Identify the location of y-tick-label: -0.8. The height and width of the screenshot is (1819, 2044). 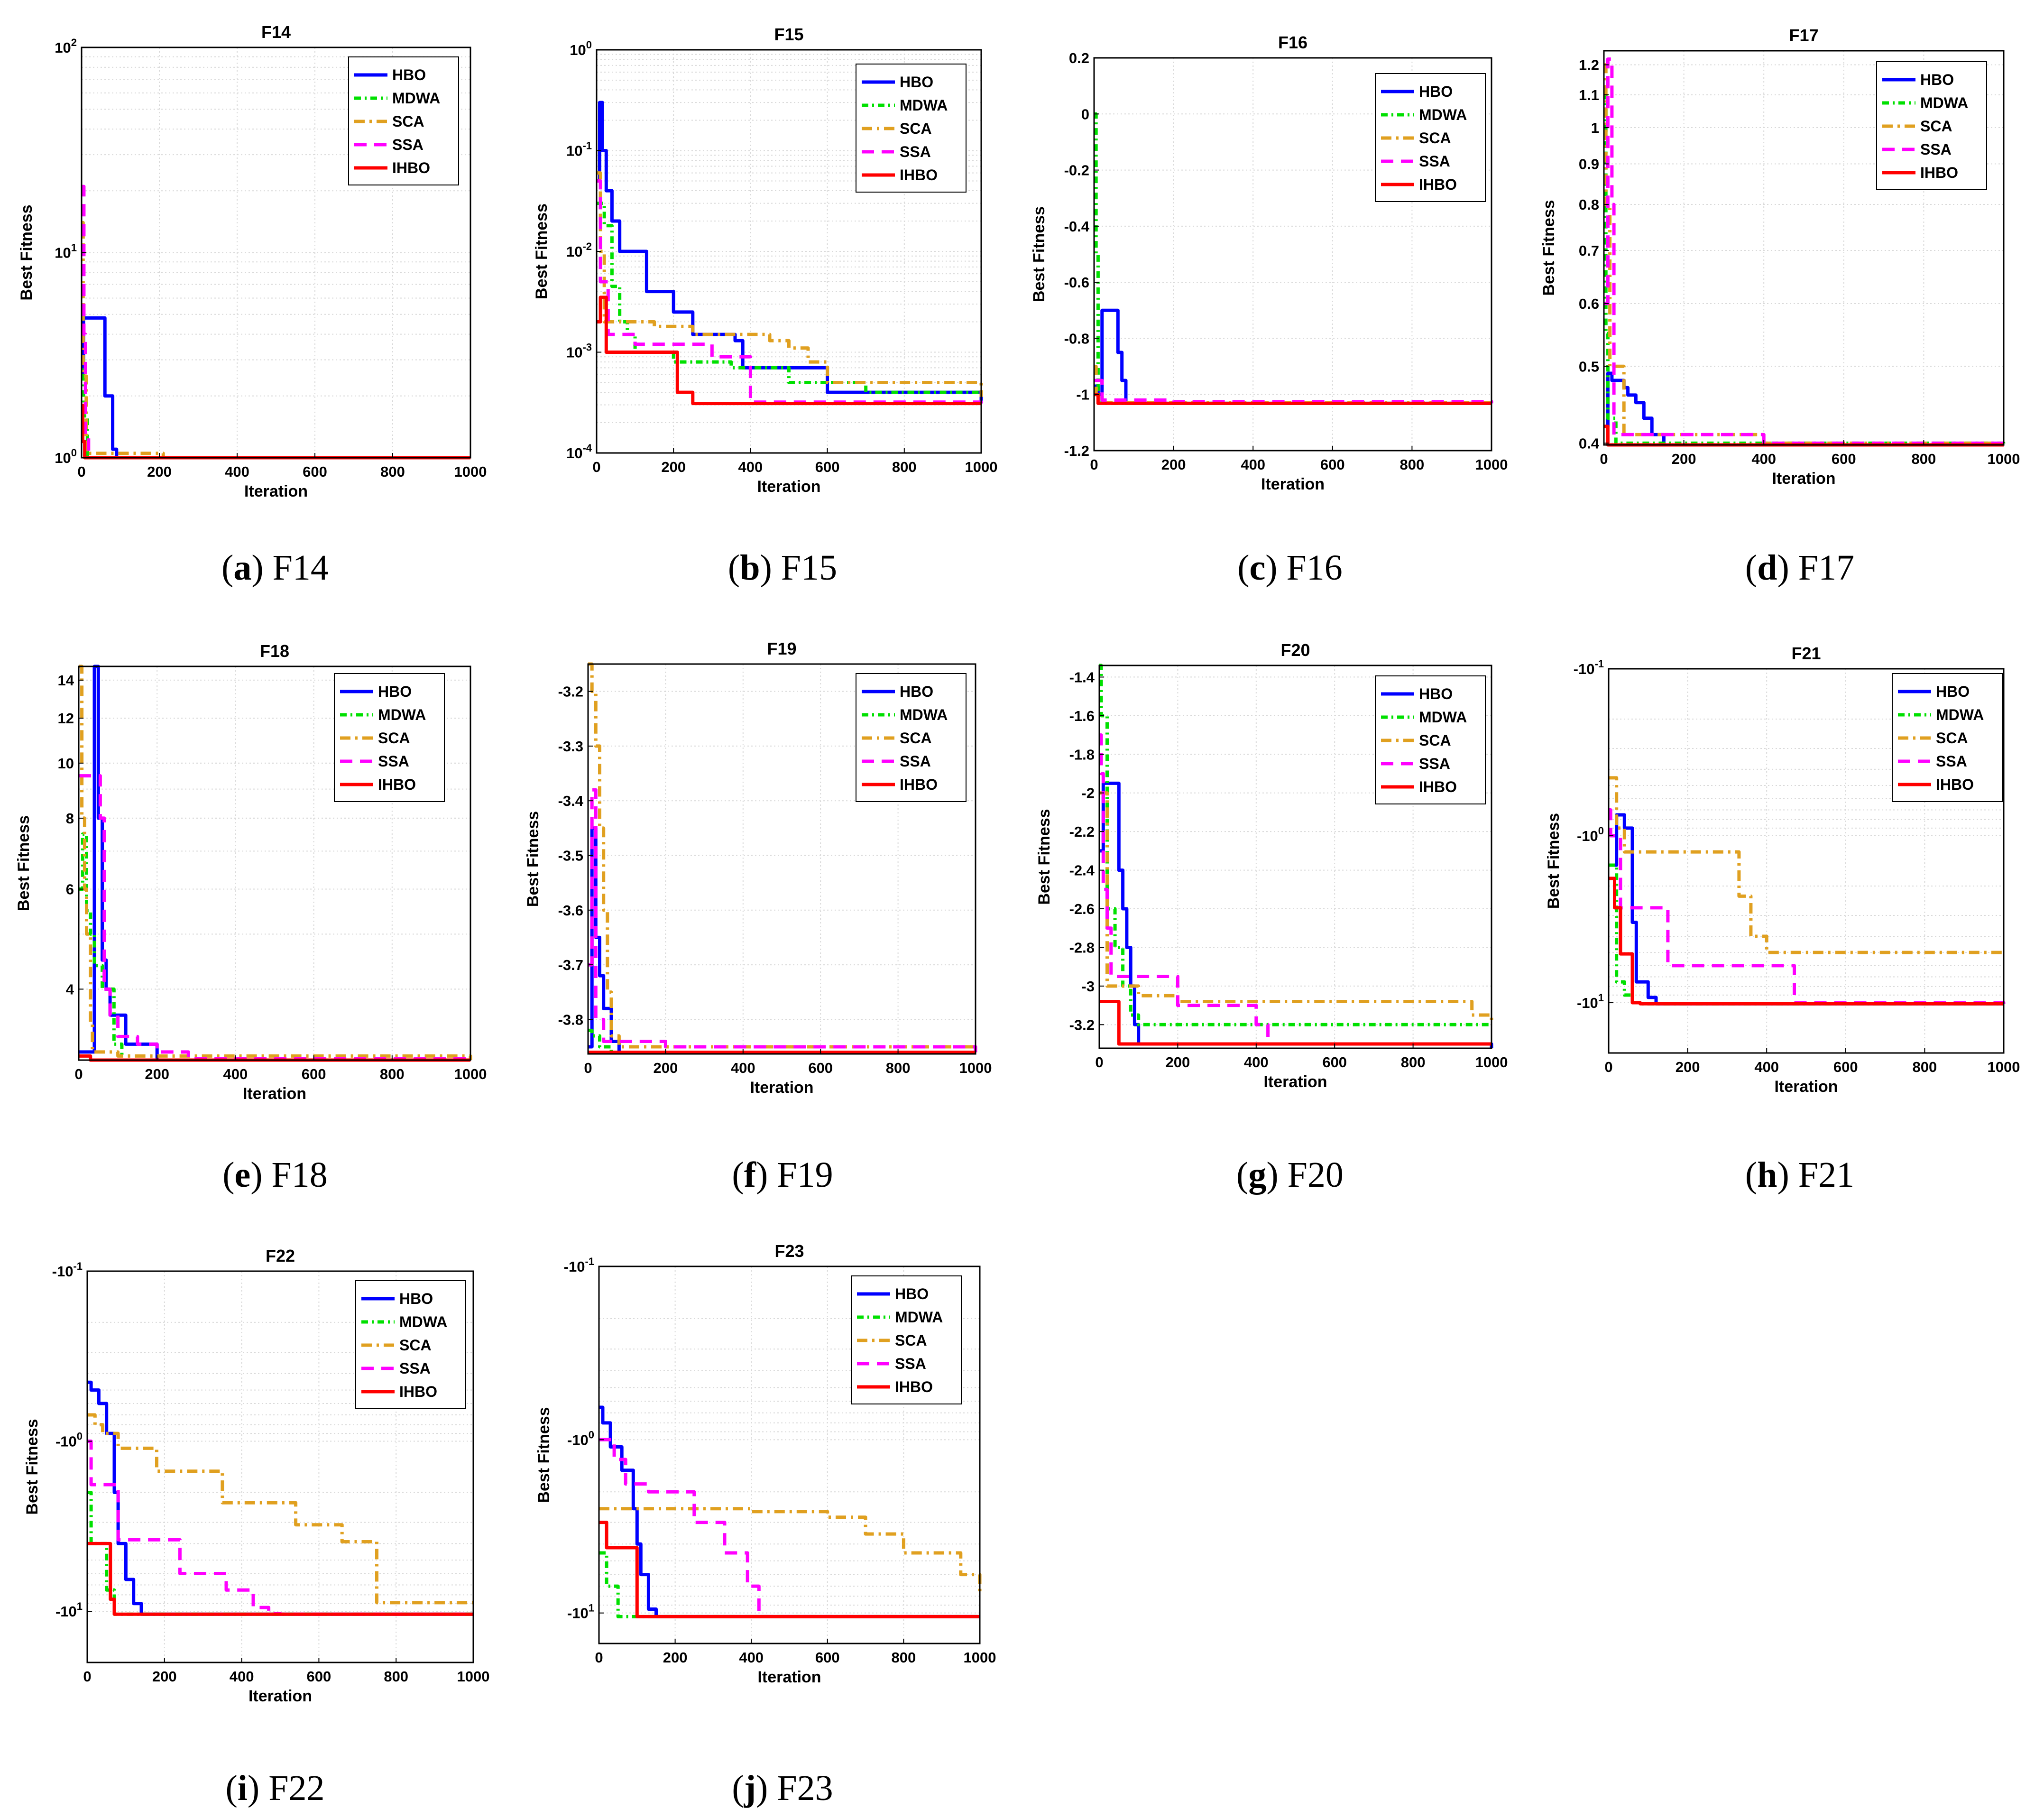
(1076, 338).